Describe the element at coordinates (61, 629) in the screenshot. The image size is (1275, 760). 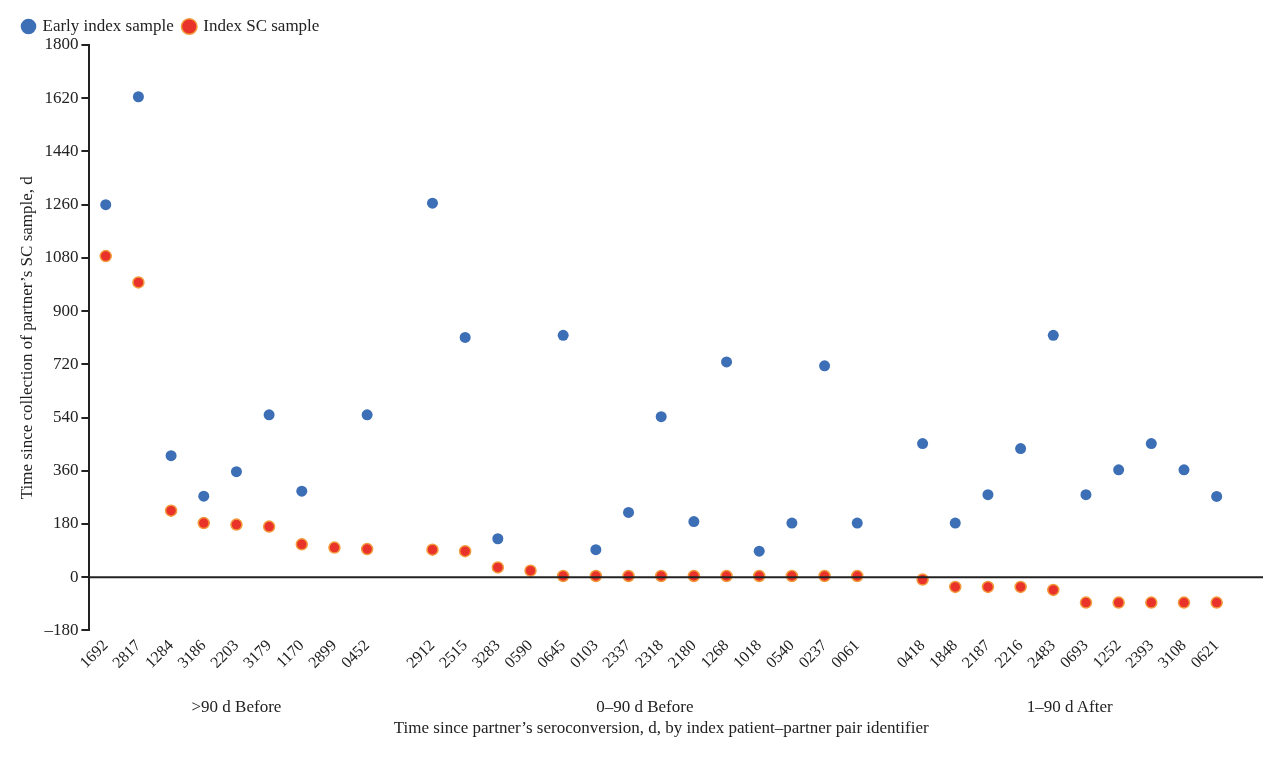
I see `y-tick-label: –180` at that location.